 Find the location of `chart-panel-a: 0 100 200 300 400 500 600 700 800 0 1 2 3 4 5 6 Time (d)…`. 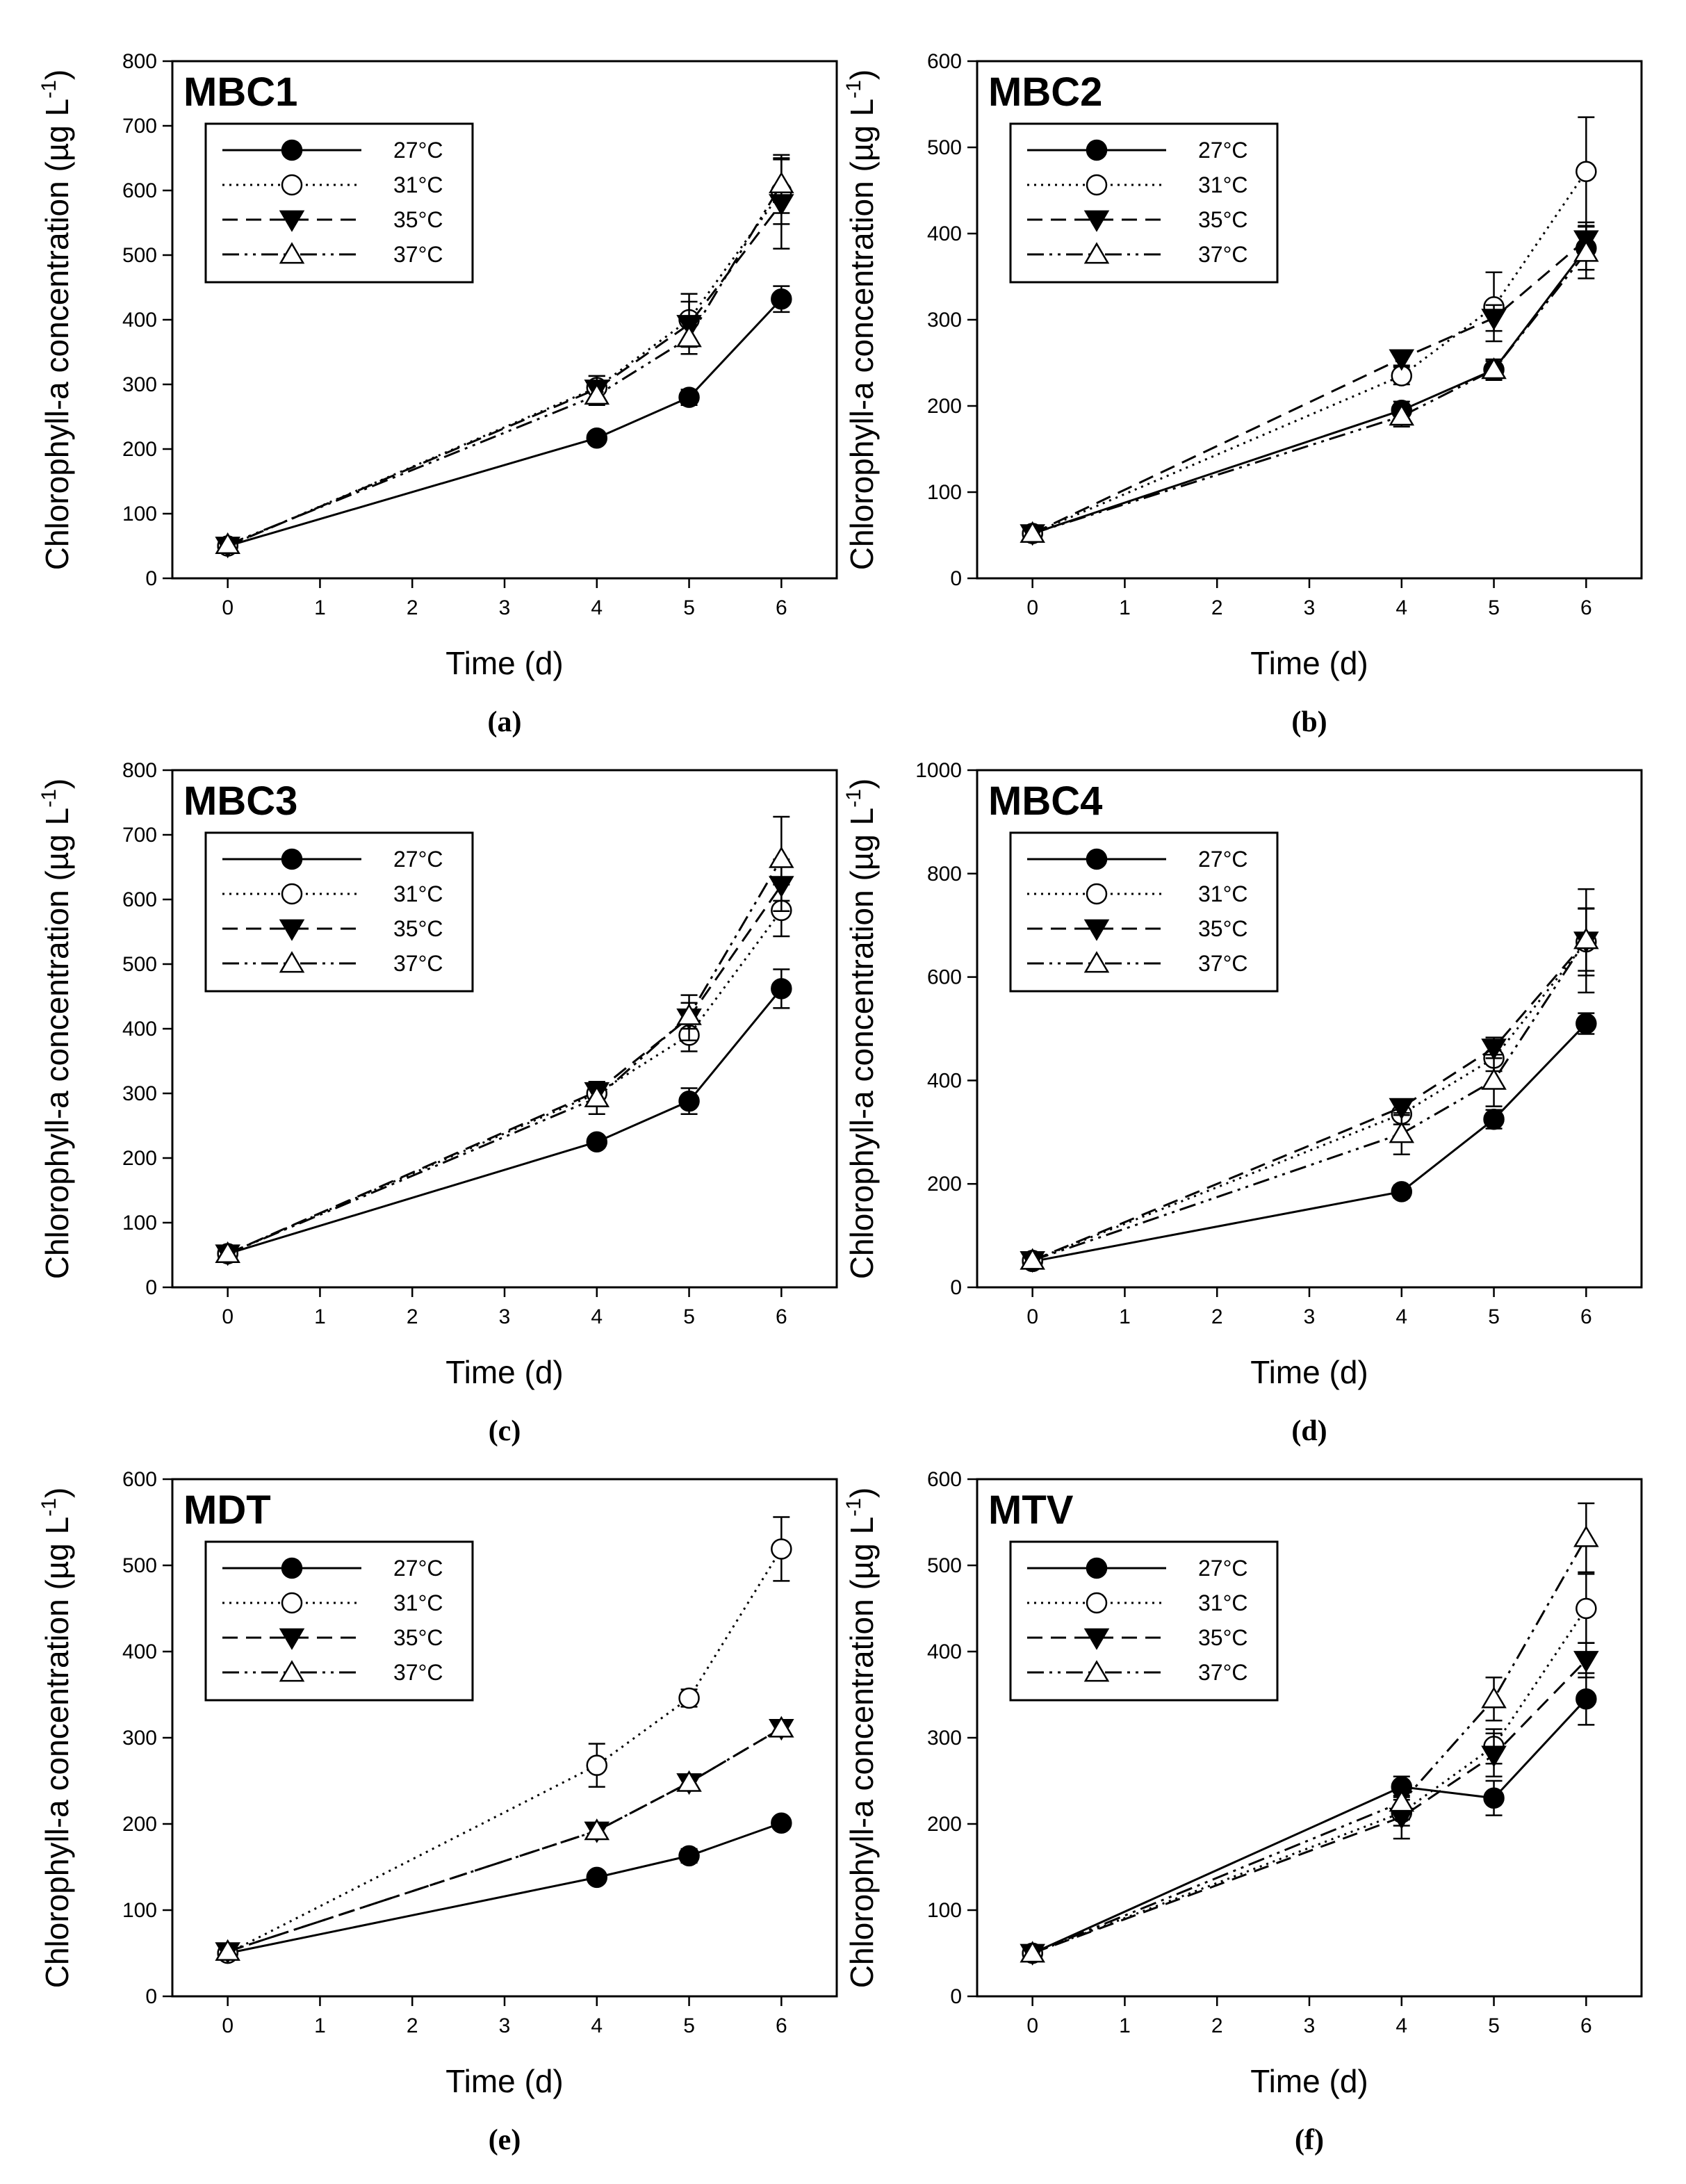

chart-panel-a: 0 100 200 300 400 500 600 700 800 0 1 2 3 4 5 6 Time (d)… is located at coordinates (438, 394).